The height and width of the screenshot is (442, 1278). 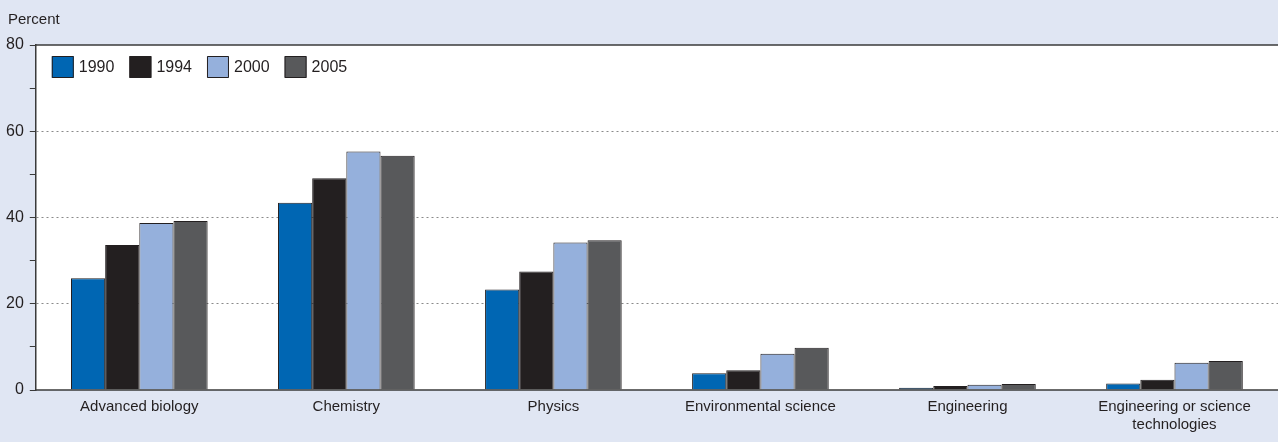 What do you see at coordinates (346, 406) in the screenshot?
I see `x-tick-label: Chemistry` at bounding box center [346, 406].